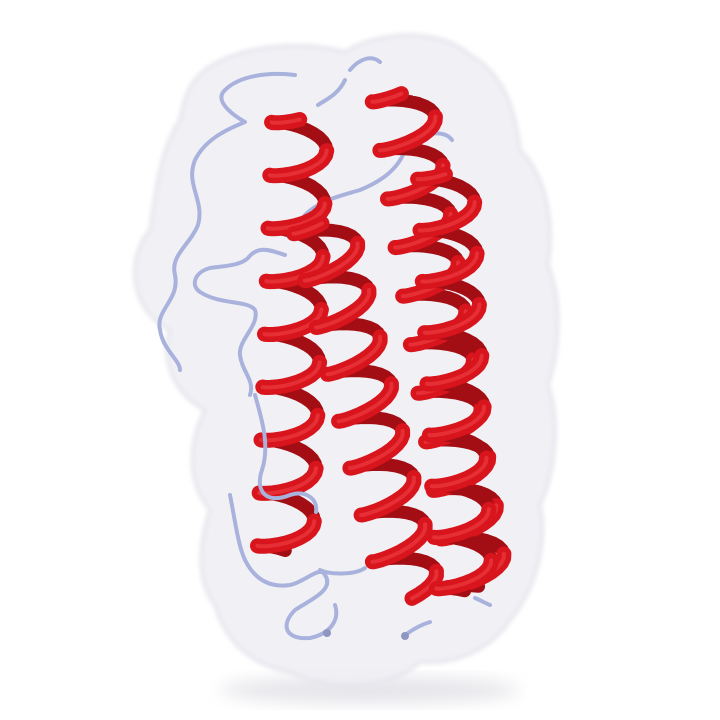 The image size is (720, 720). What do you see at coordinates (370, 690) in the screenshot?
I see `ground-shadow` at bounding box center [370, 690].